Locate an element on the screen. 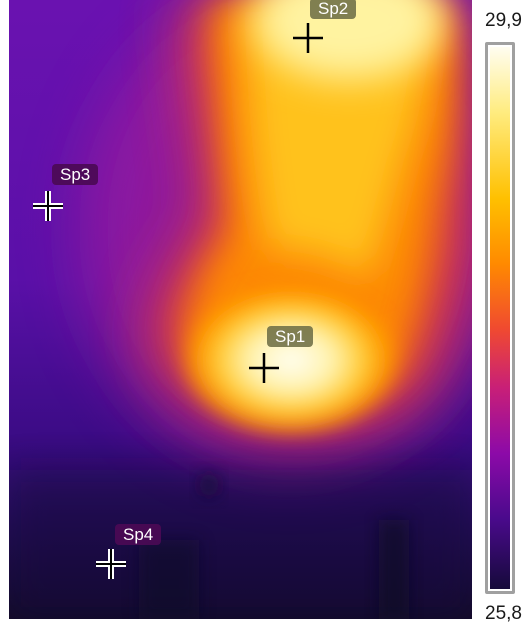 The width and height of the screenshot is (524, 630). scale-max-label: 29,9 is located at coordinates (503, 20).